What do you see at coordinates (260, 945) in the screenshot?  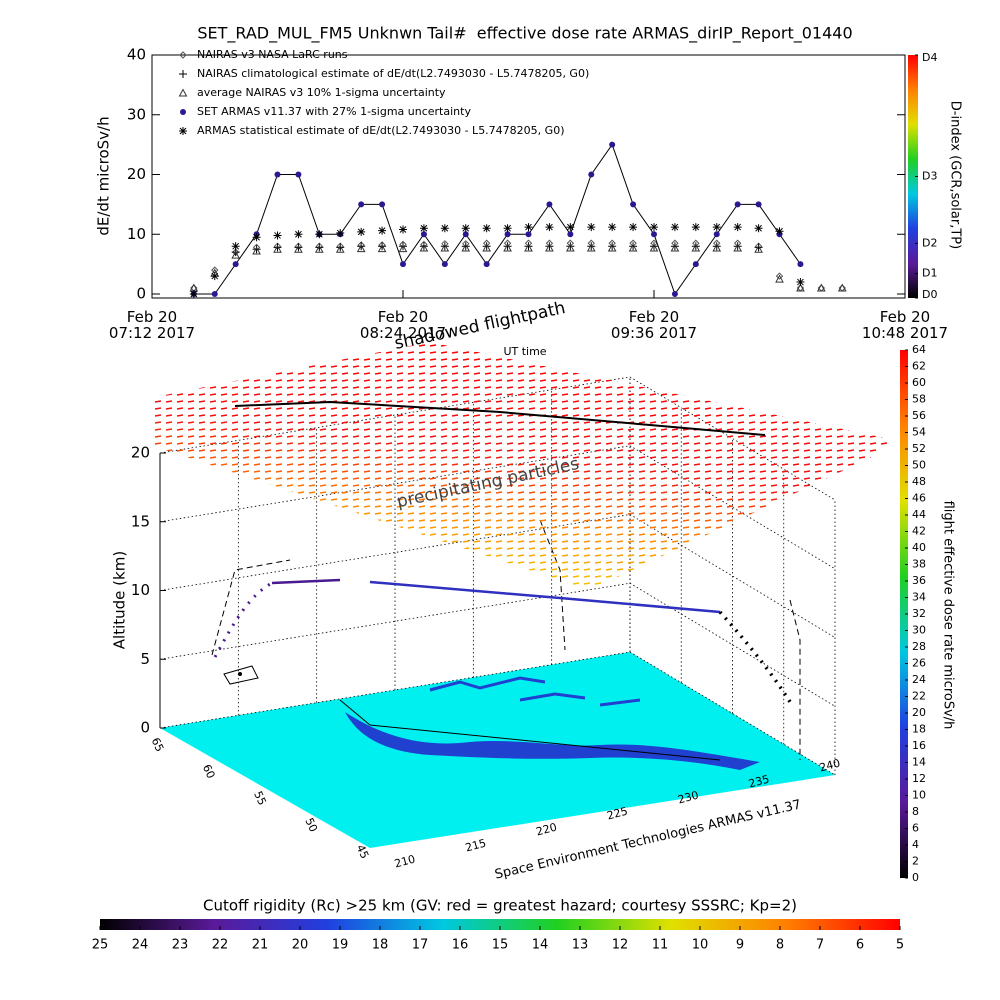 I see `colorbar-tick-label: 21` at bounding box center [260, 945].